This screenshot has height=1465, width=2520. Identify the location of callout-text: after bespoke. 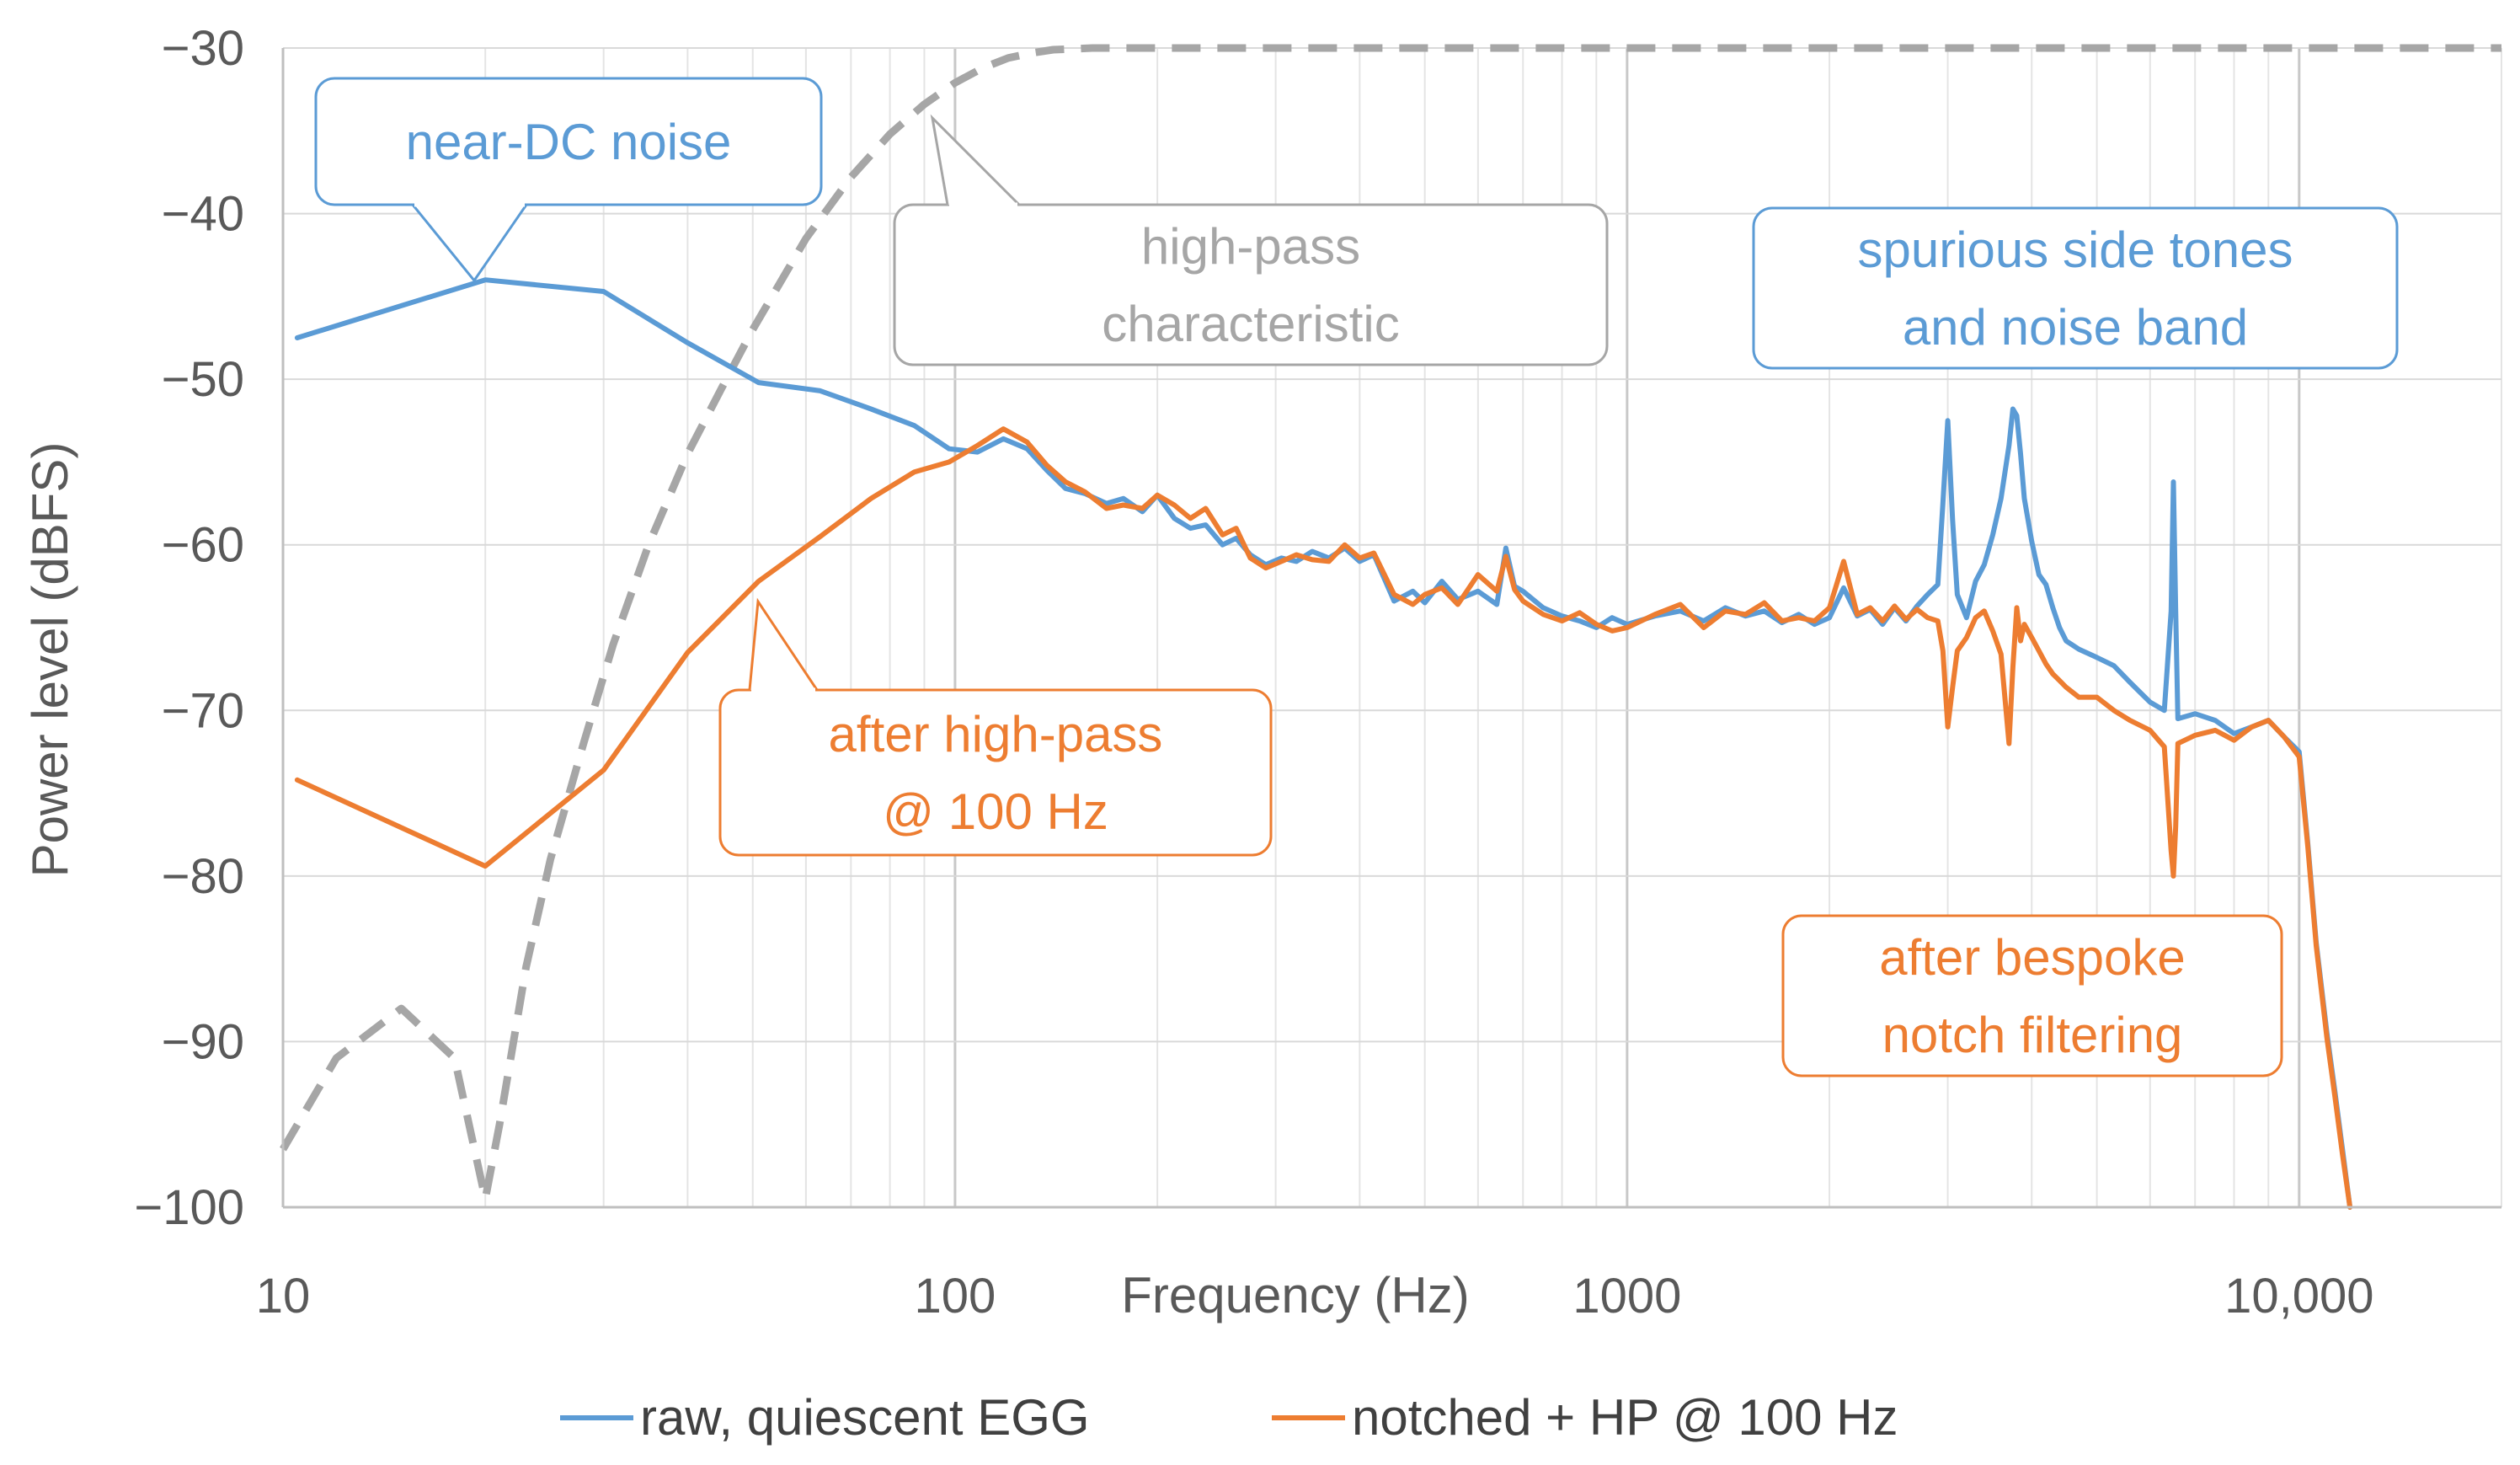
(2032, 957).